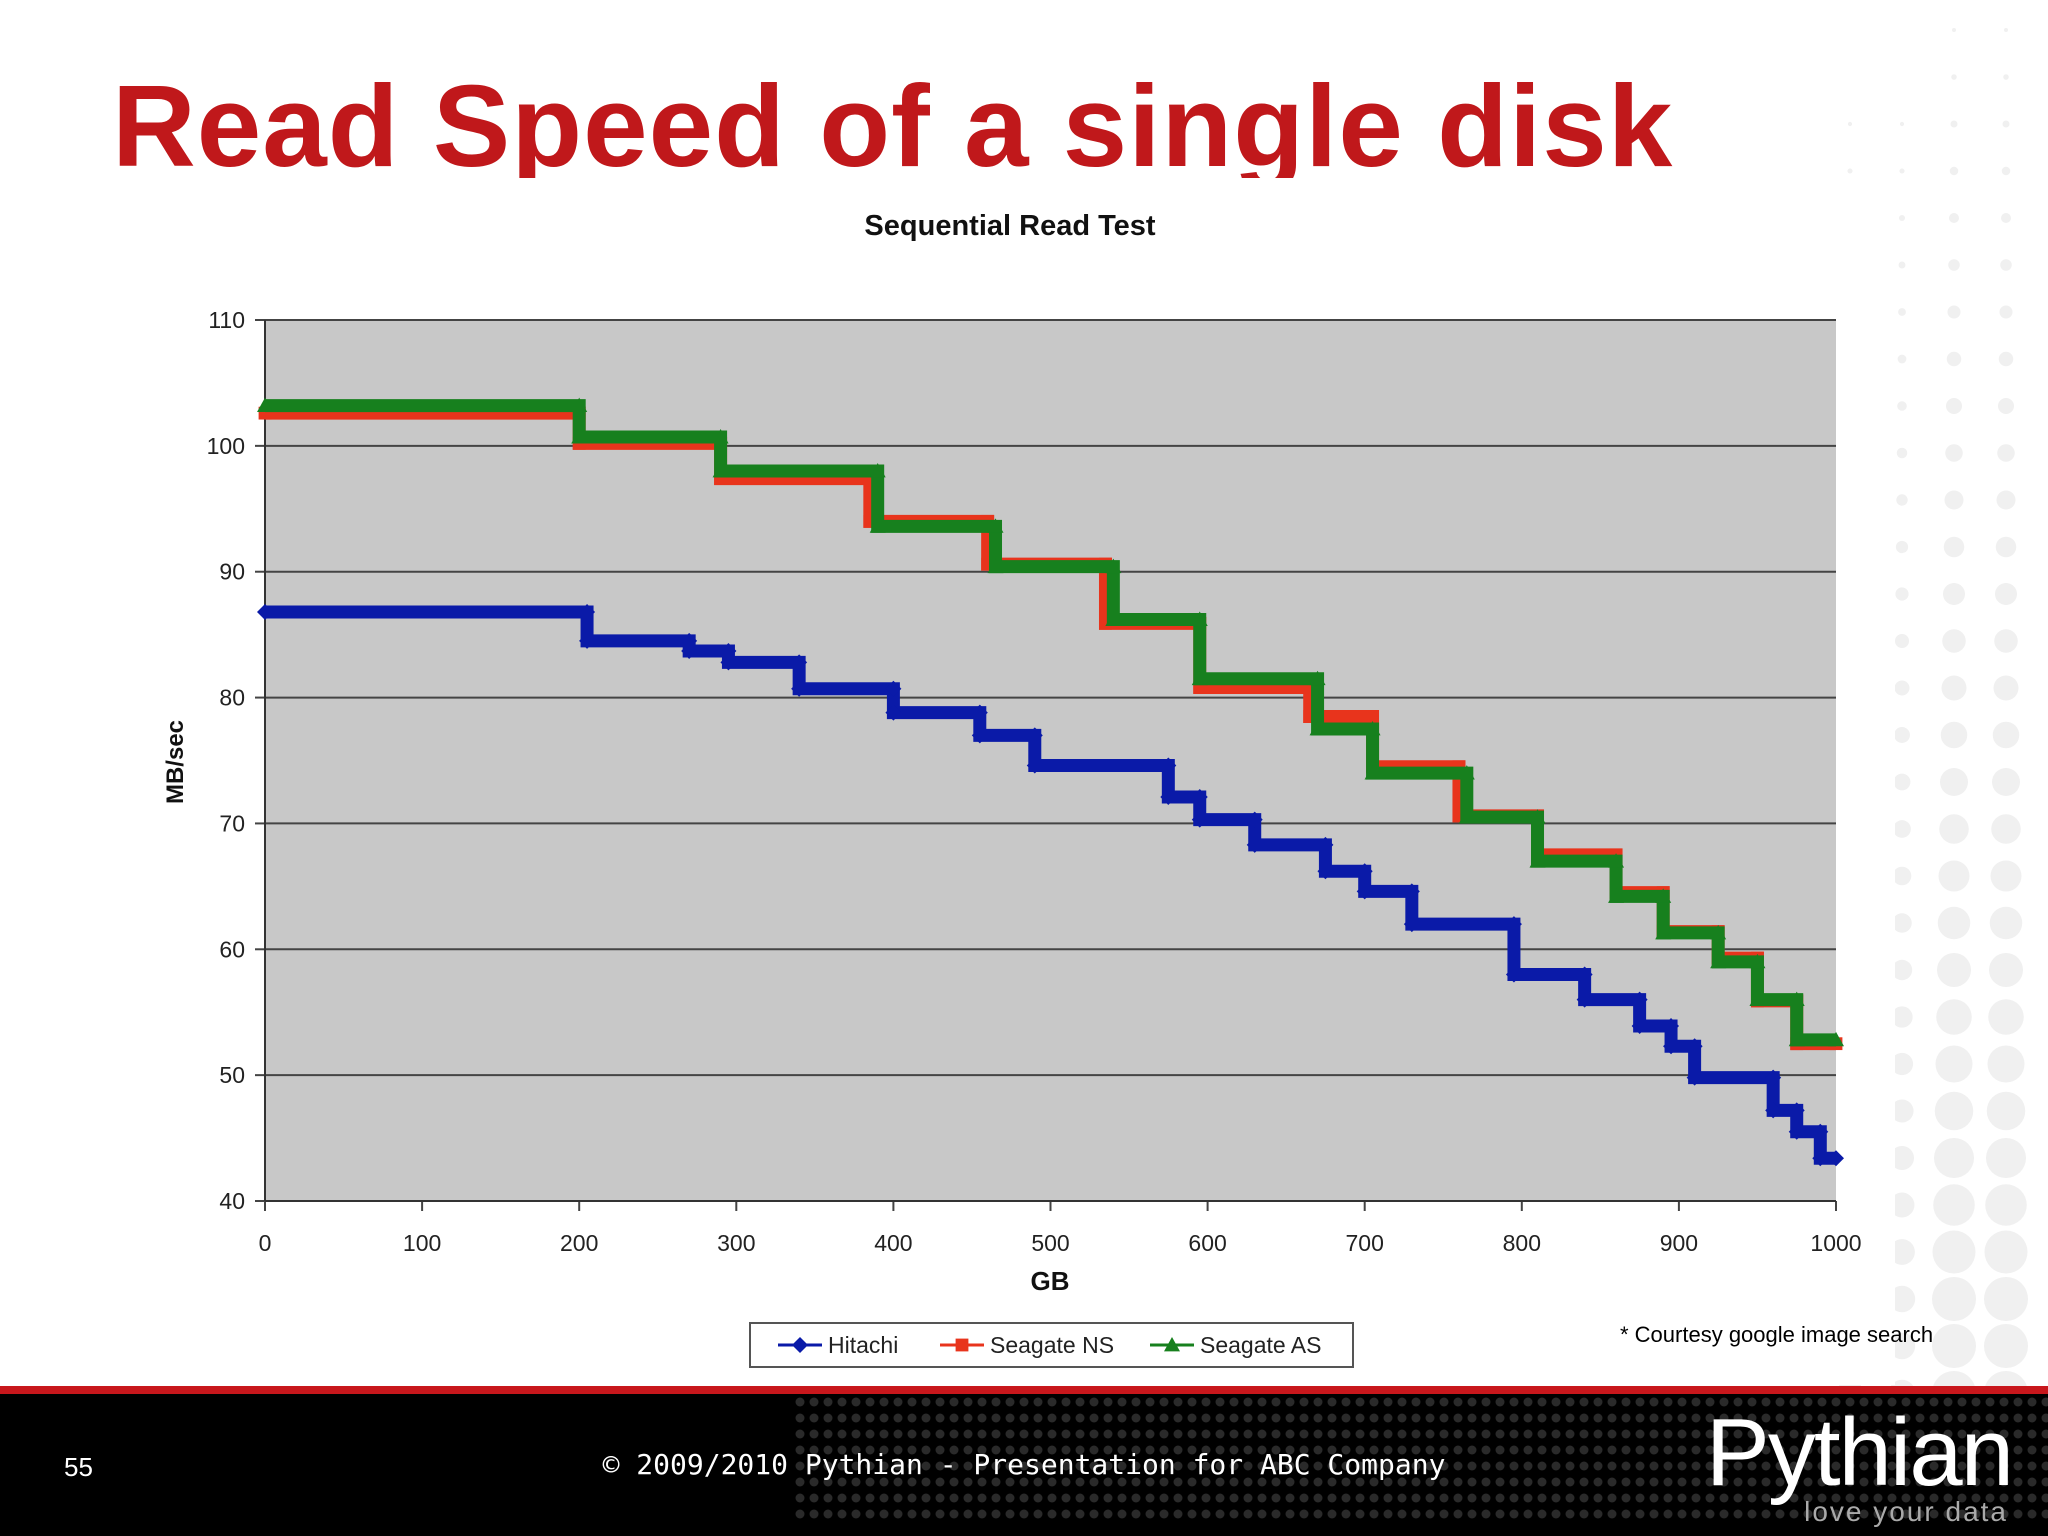  What do you see at coordinates (1051, 1345) in the screenshot?
I see `legend: Hitachi Seagate NS Seagate AS` at bounding box center [1051, 1345].